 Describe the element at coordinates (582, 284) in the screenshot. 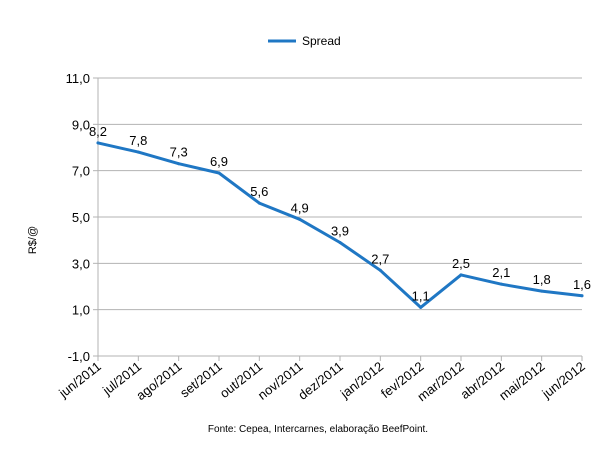

I see `data-label: 1,6` at that location.